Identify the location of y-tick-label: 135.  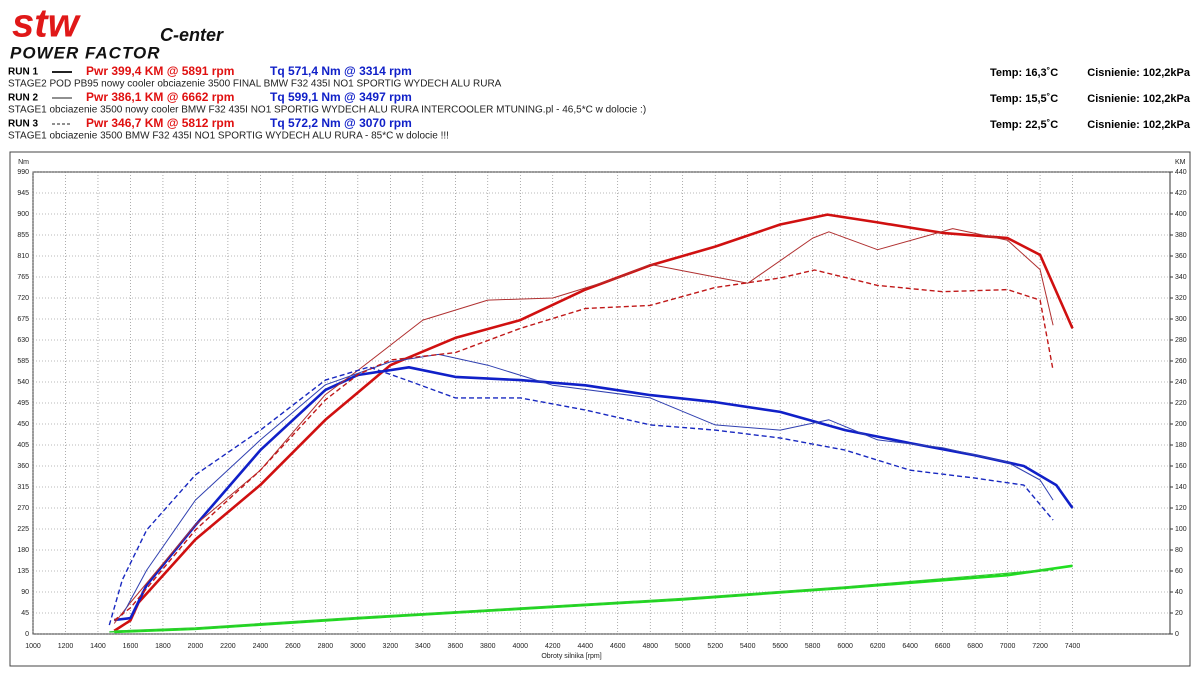
(23, 571).